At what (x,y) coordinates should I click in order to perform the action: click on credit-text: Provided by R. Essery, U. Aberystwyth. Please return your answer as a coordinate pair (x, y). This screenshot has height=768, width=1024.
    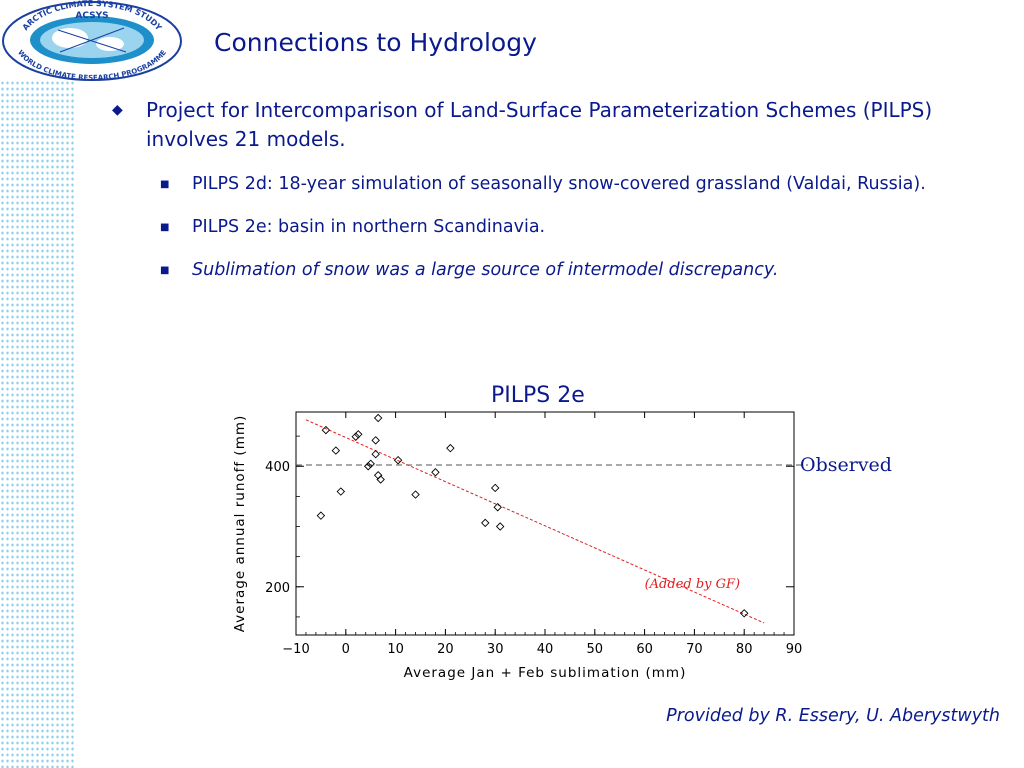
    Looking at the image, I should click on (833, 716).